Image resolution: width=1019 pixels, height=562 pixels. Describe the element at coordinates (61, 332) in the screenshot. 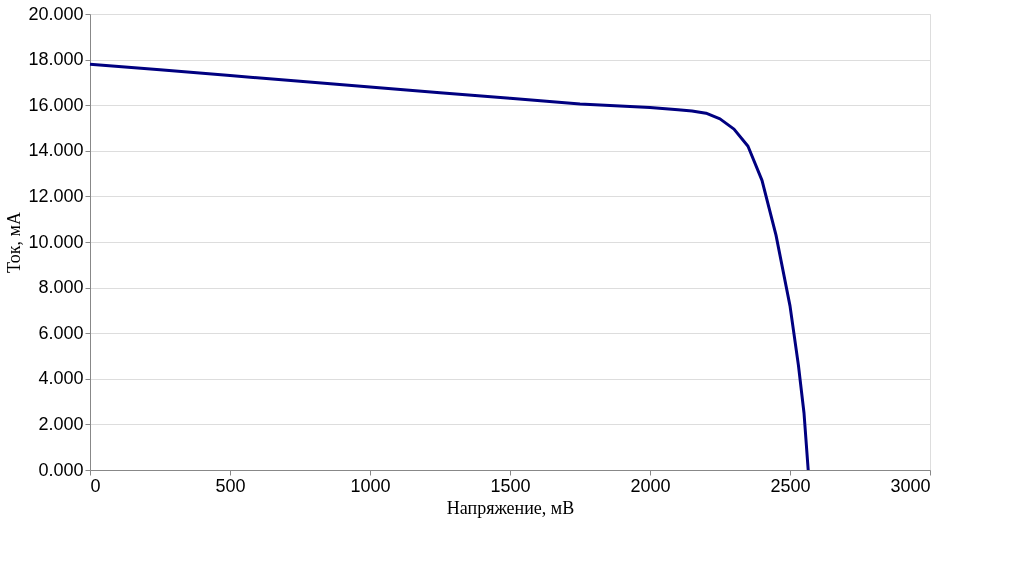

I see `y-tick-label: 6.000` at that location.